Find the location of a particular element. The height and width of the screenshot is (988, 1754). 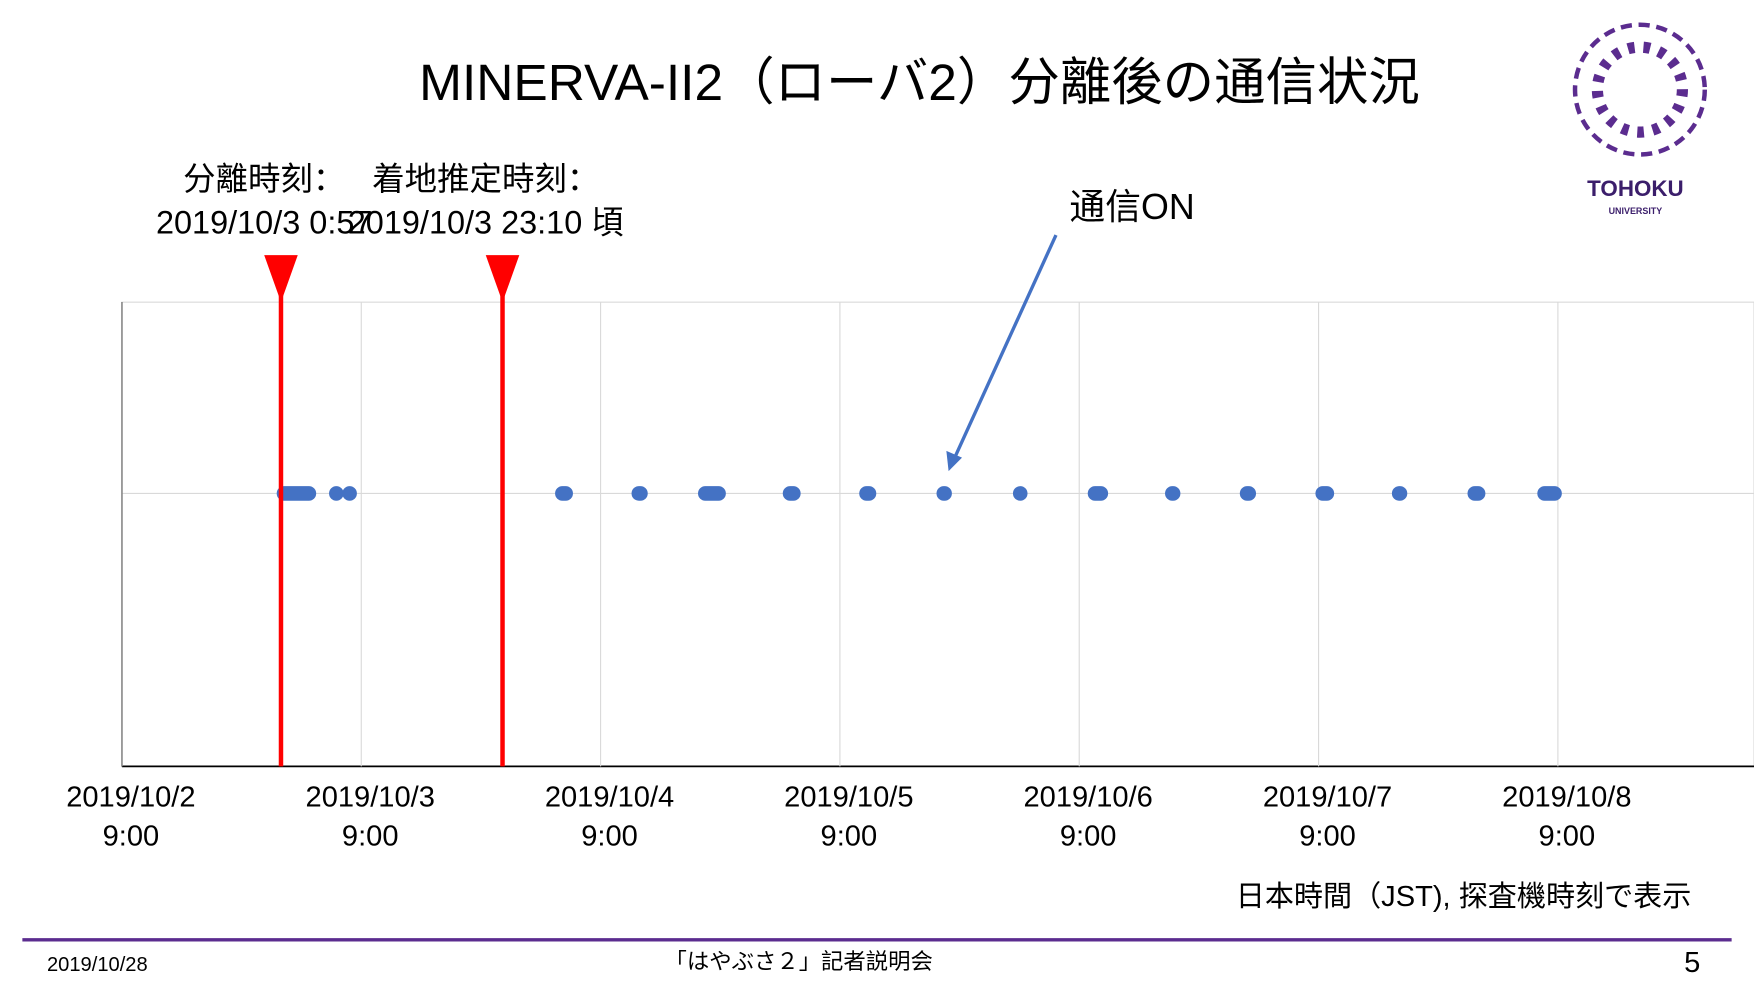

x-tick-label: 2019/10/3 is located at coordinates (370, 798).